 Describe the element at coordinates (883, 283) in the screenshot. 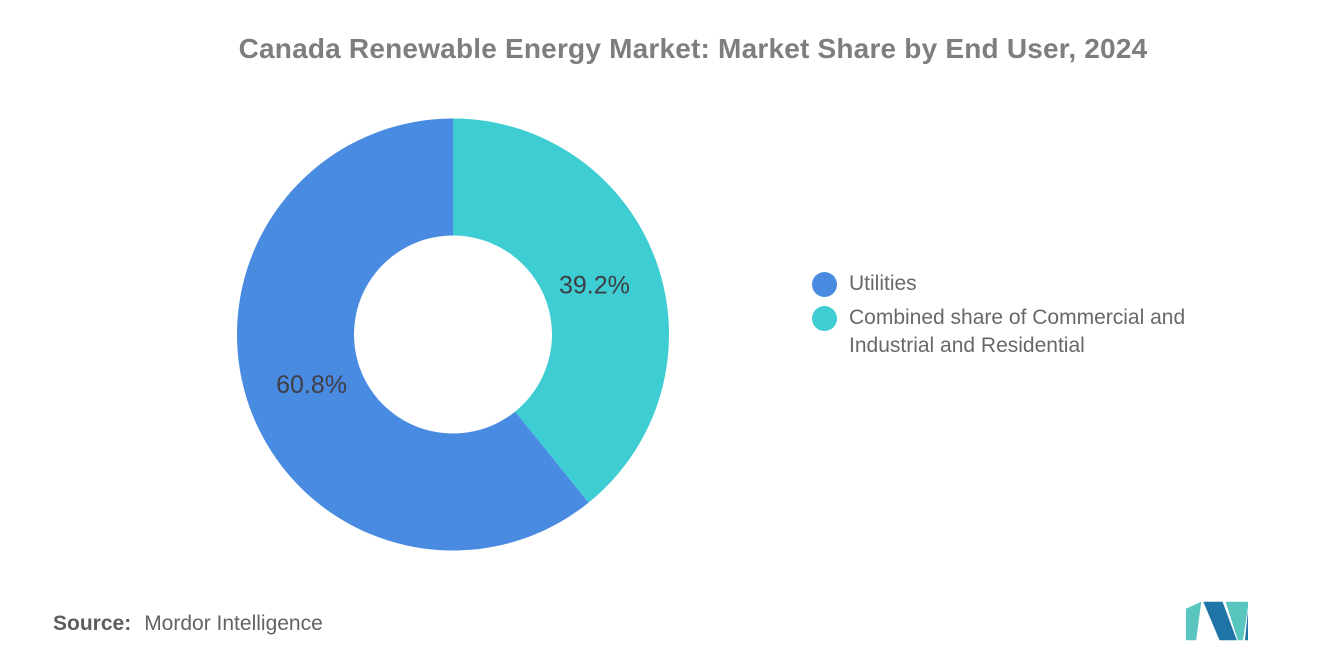

I see `legend-label: Utilities` at that location.